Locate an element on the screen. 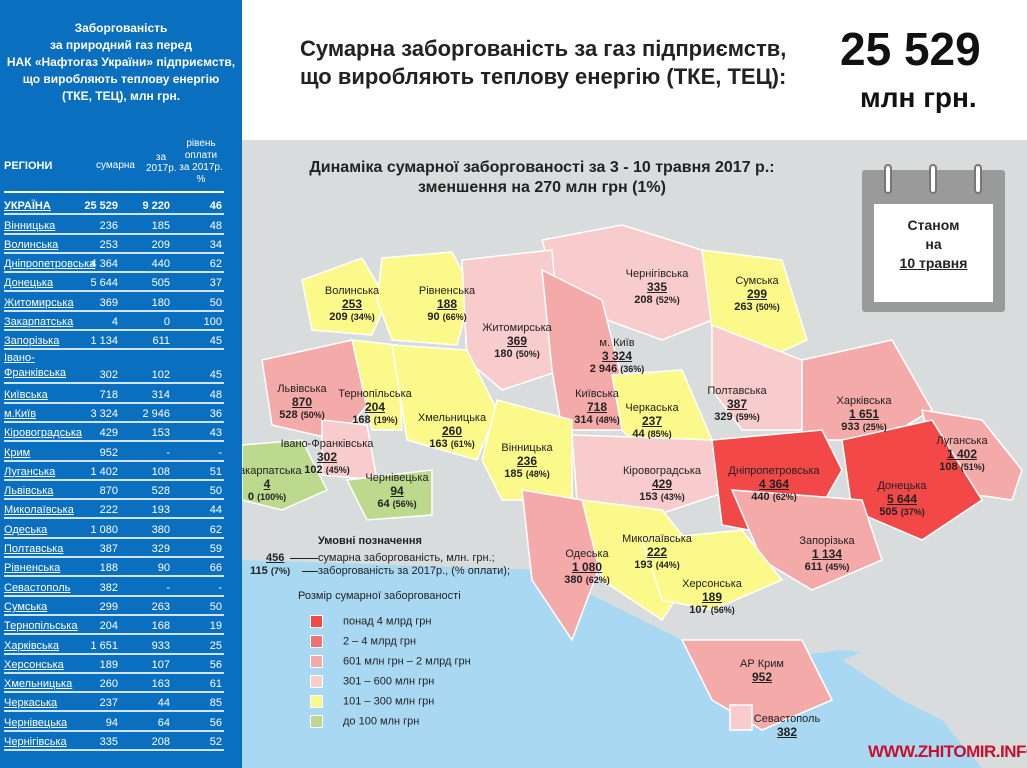  region-2017-value: 44 is located at coordinates (638, 434).